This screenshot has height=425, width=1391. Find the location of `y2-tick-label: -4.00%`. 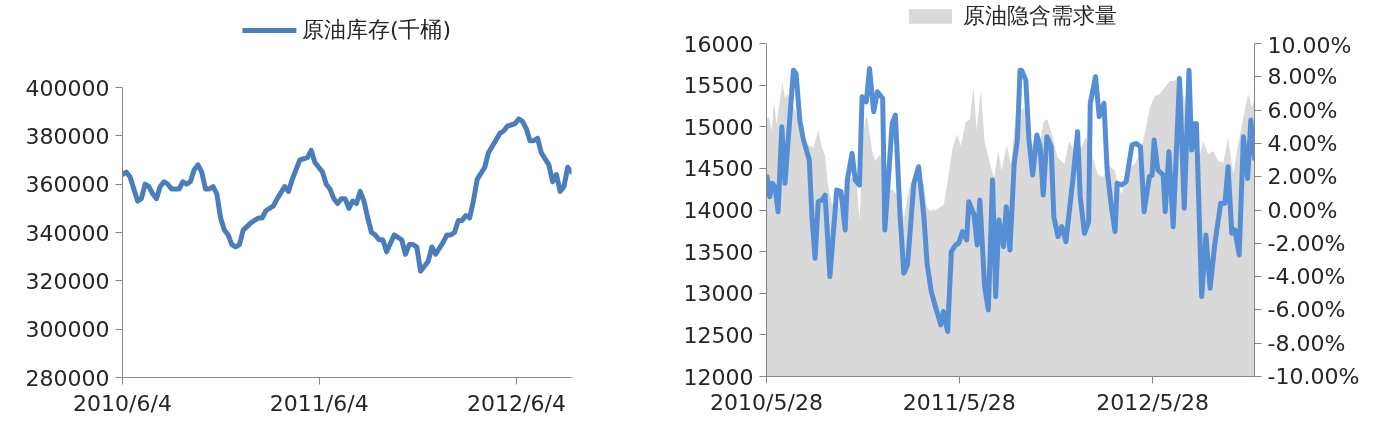

y2-tick-label: -4.00% is located at coordinates (1306, 277).